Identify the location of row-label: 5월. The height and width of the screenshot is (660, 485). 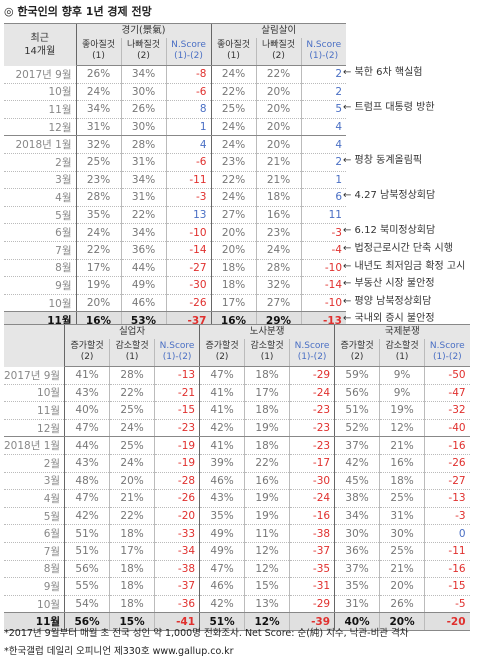
(34, 516).